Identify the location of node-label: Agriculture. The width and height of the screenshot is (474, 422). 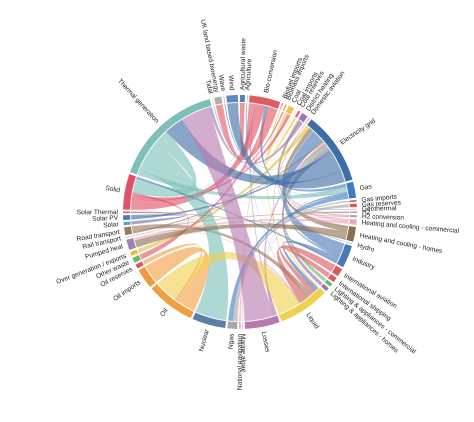
(248, 74).